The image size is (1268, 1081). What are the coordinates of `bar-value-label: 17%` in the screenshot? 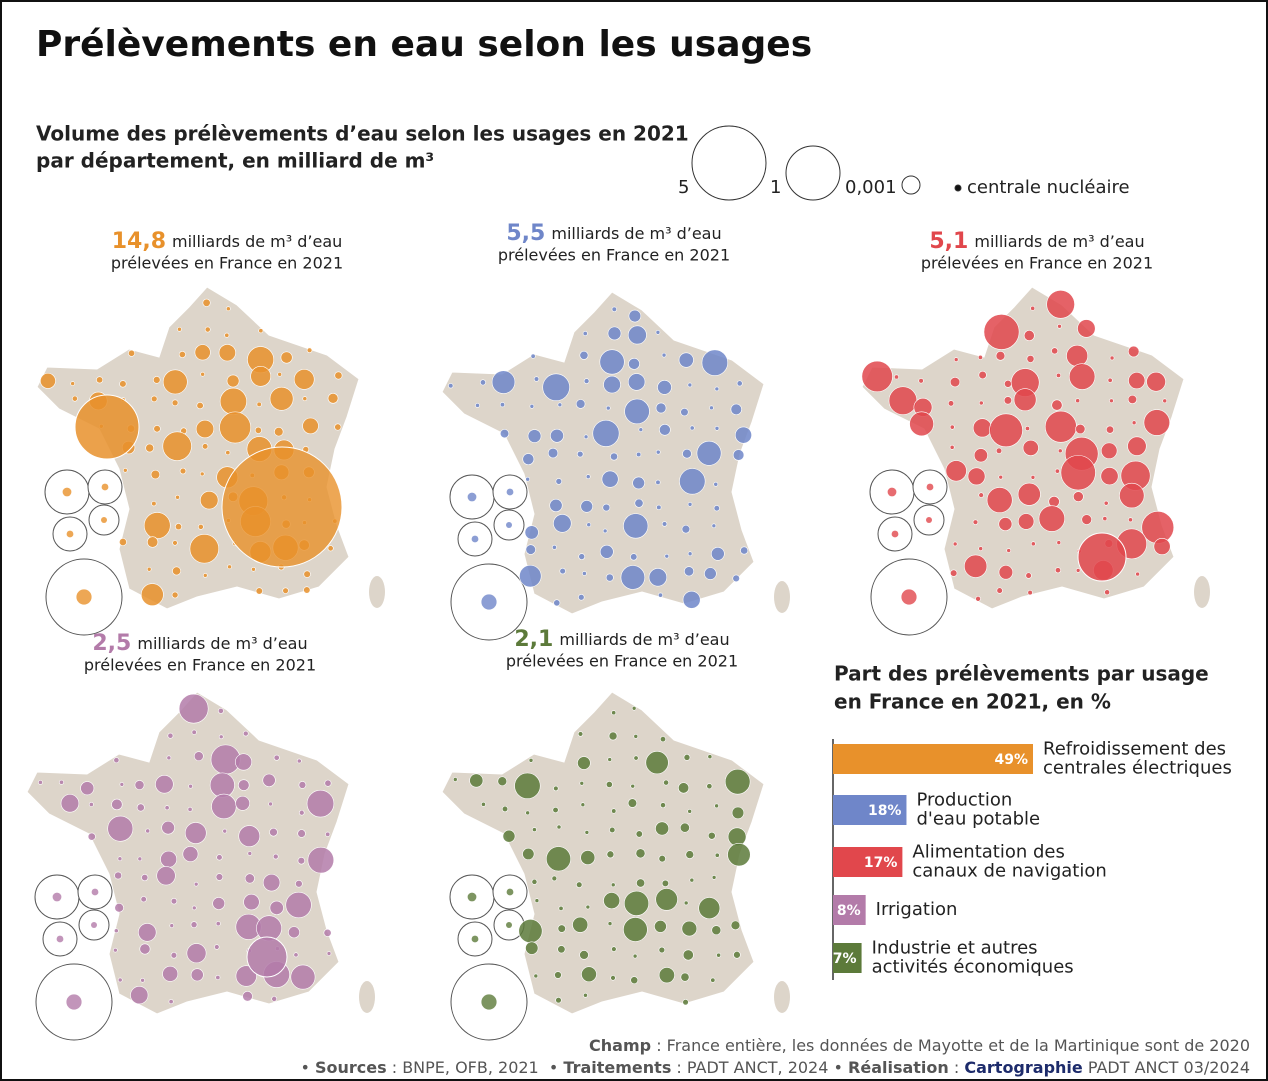 It's located at (881, 863).